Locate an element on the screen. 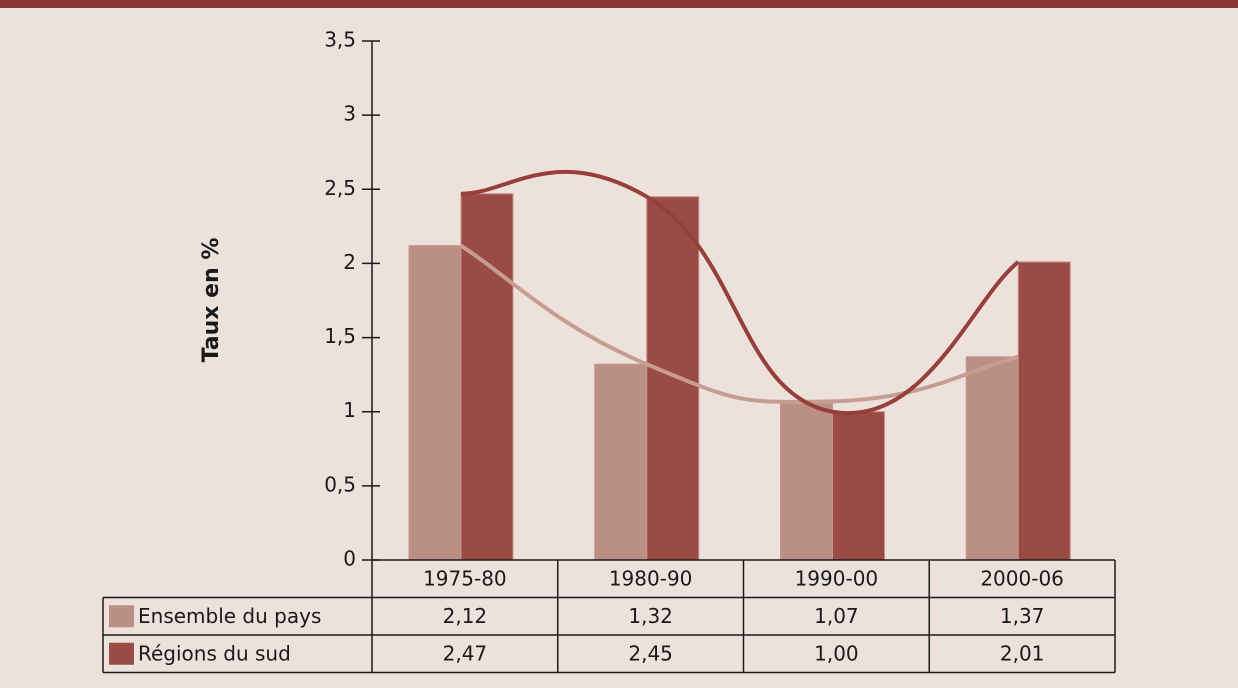  table-value: 2,47 is located at coordinates (465, 653).